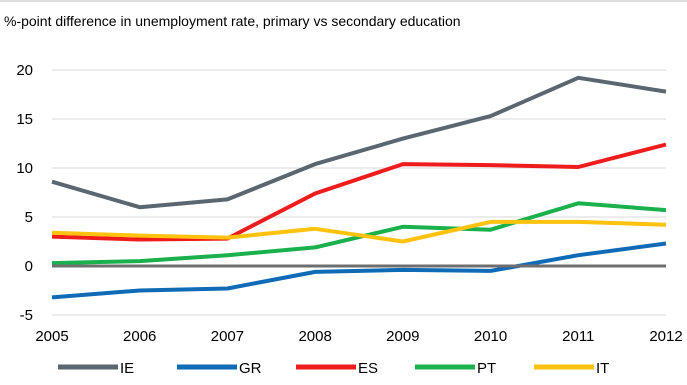  I want to click on legend: IE GR ES PT IT, so click(333, 368).